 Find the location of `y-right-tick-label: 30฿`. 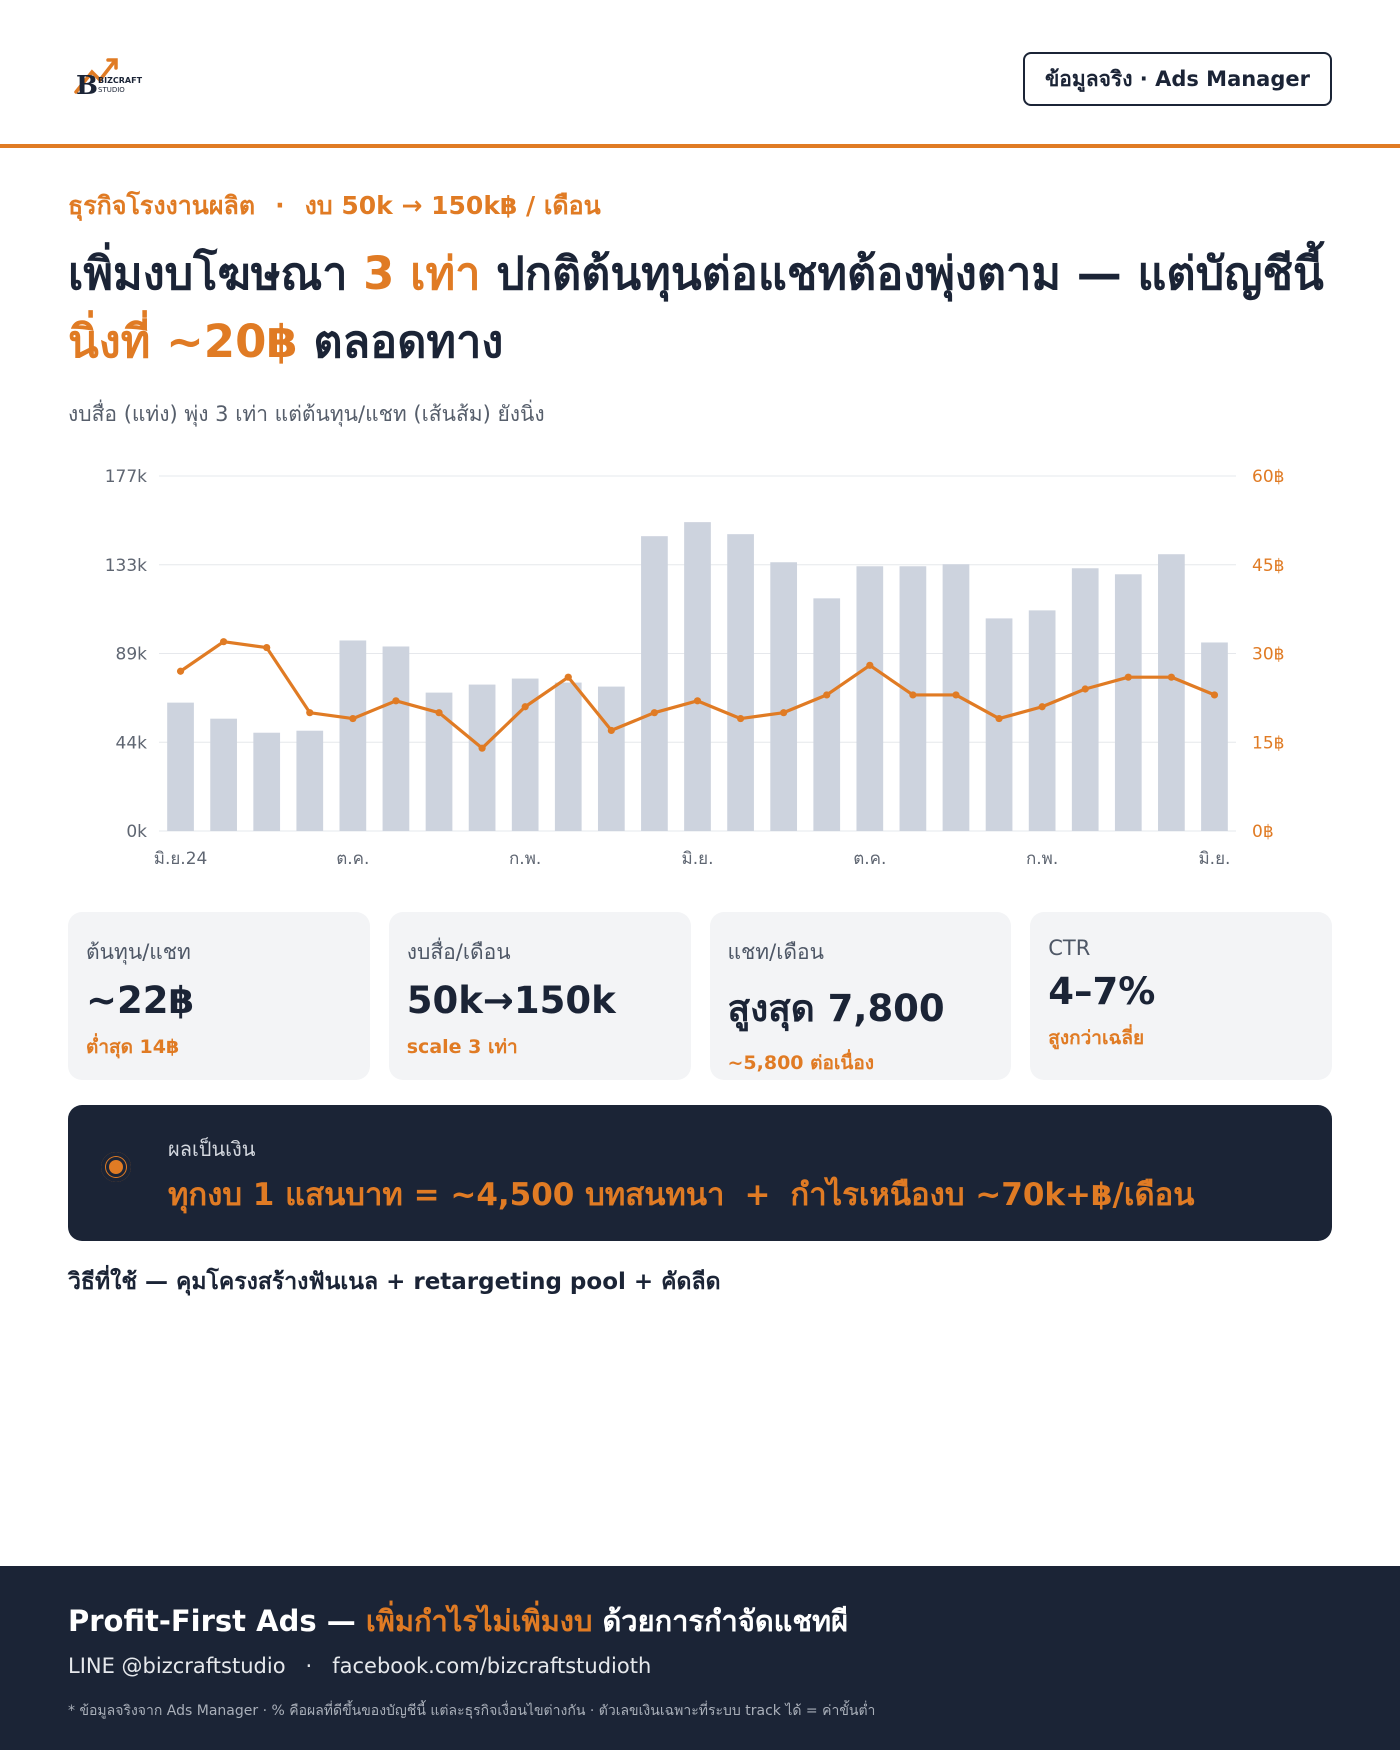

y-right-tick-label: 30฿ is located at coordinates (1268, 655).